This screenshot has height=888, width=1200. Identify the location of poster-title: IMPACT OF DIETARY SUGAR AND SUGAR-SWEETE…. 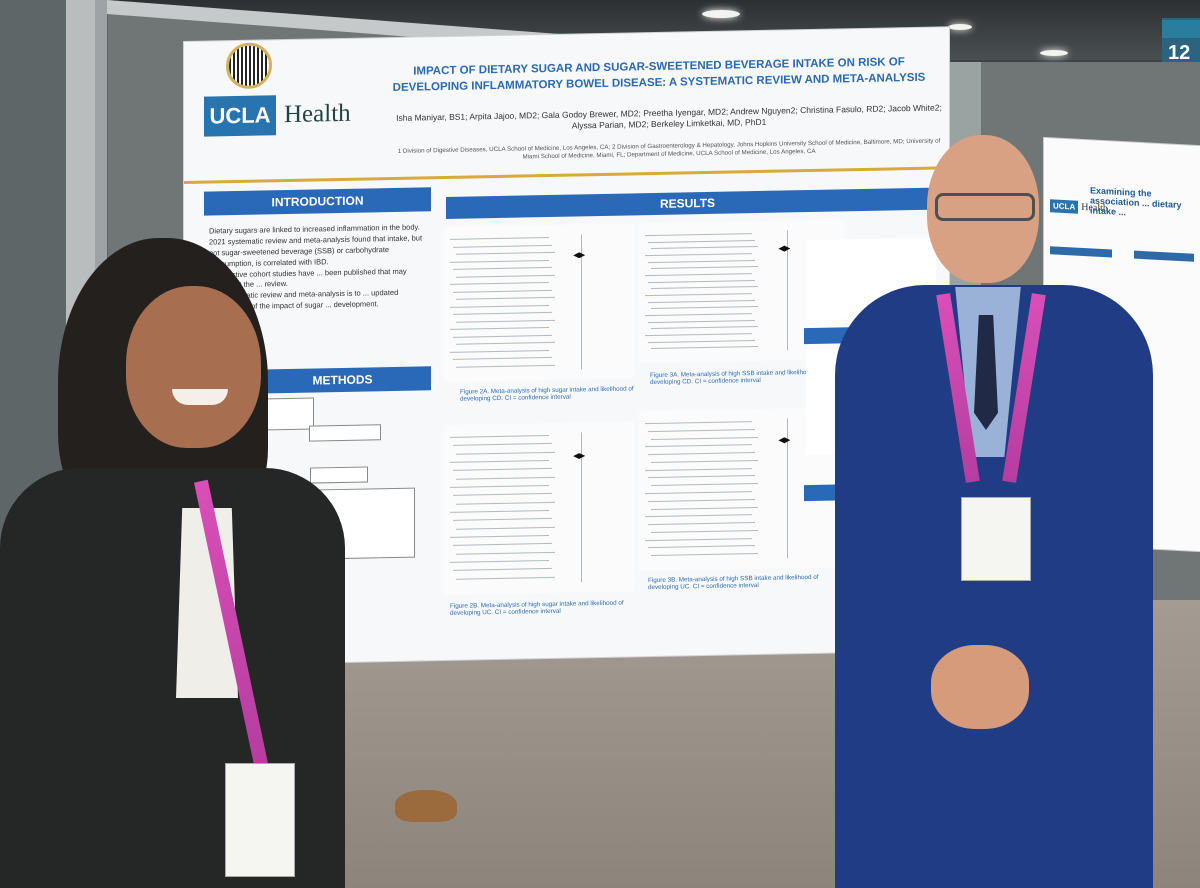
(659, 75).